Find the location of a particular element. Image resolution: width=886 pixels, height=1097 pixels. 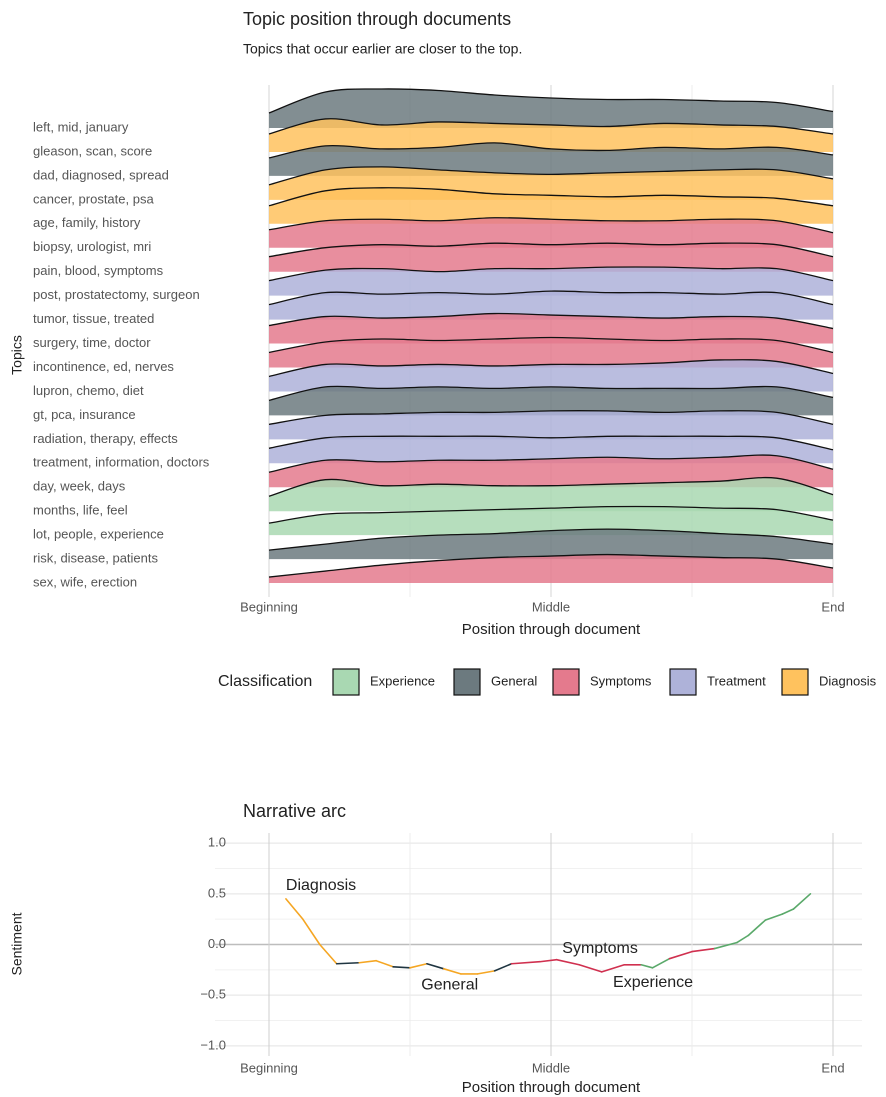

y-tick-label: 0.0 is located at coordinates (217, 943).